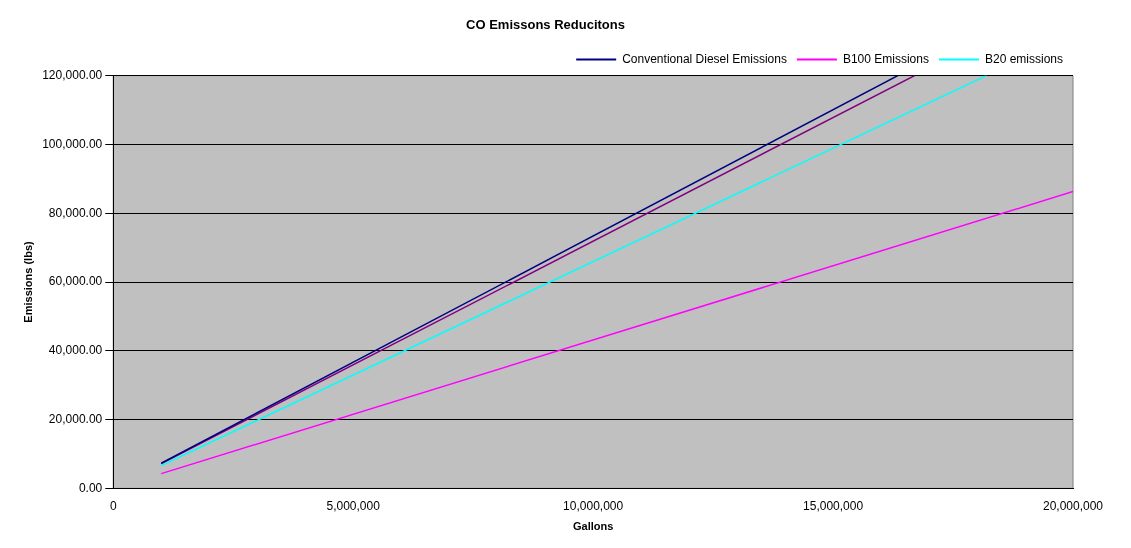 Image resolution: width=1131 pixels, height=548 pixels. Describe the element at coordinates (593, 526) in the screenshot. I see `x-axis-title: Gallons` at that location.